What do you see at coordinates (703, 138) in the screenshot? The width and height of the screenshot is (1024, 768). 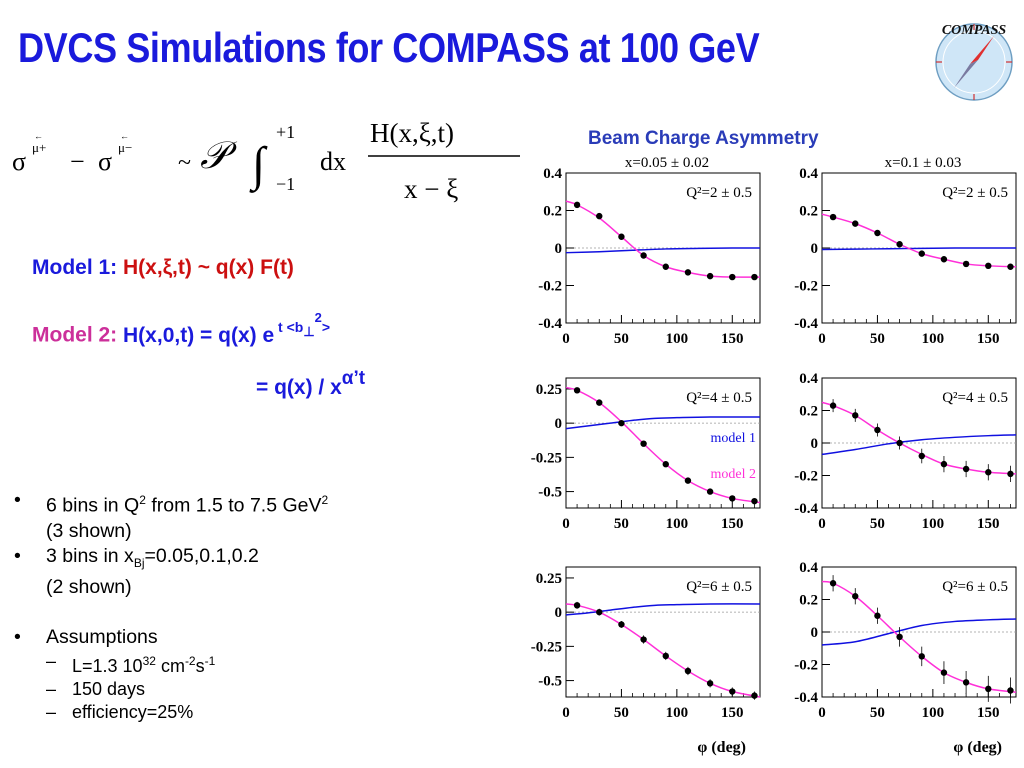 I see `chart-header: Beam Charge Asymmetry` at bounding box center [703, 138].